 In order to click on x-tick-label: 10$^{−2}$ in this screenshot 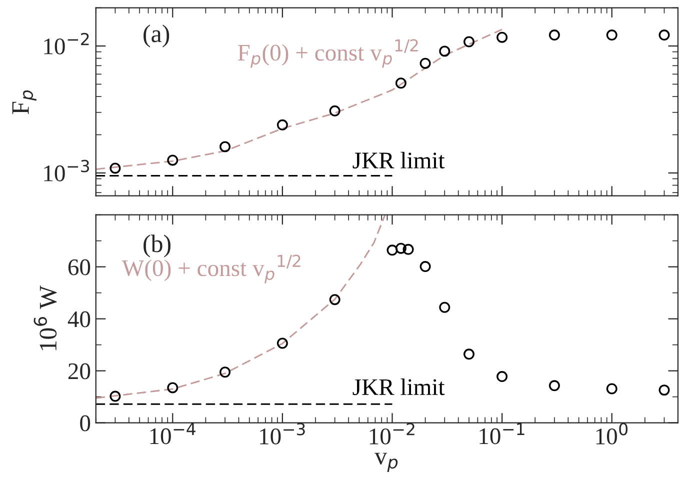, I will do `click(392, 433)`.